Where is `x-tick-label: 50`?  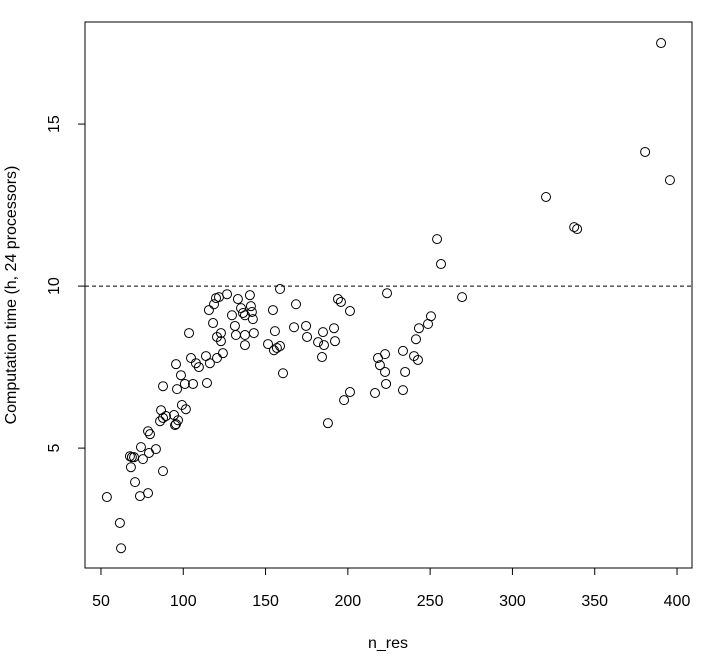 x-tick-label: 50 is located at coordinates (101, 601).